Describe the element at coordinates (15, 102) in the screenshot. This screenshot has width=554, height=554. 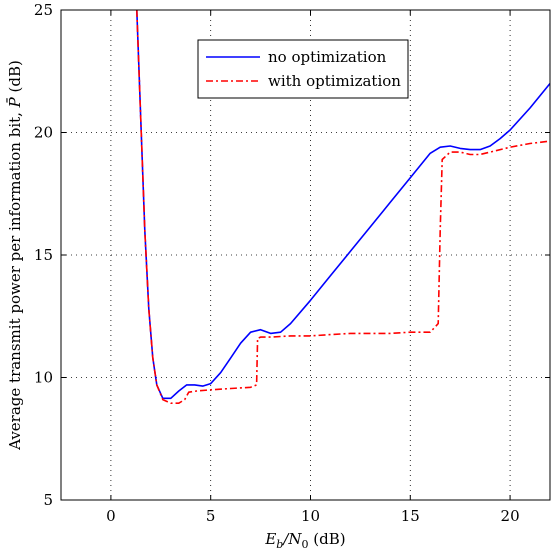
I see `y-label-symbol: P̄` at that location.